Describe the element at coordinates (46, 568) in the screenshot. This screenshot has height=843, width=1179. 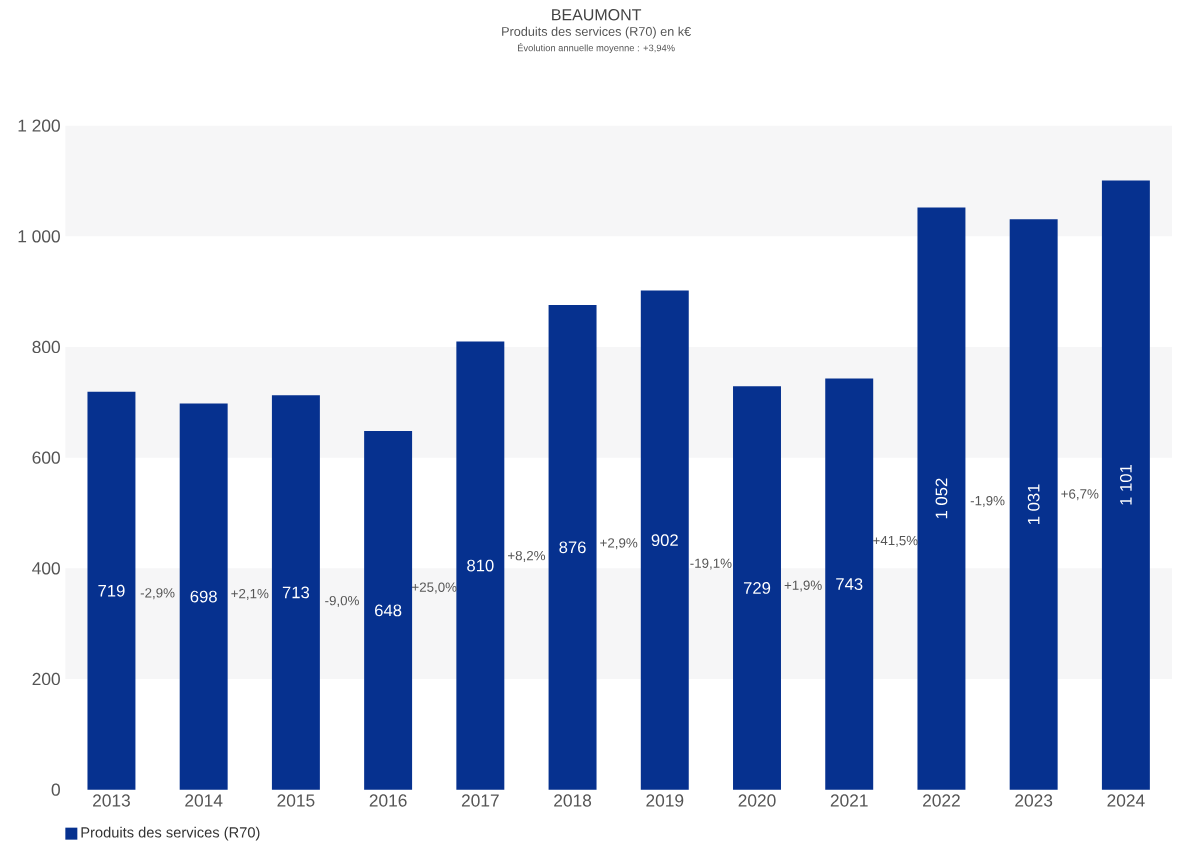
I see `y-tick-label: 400` at that location.